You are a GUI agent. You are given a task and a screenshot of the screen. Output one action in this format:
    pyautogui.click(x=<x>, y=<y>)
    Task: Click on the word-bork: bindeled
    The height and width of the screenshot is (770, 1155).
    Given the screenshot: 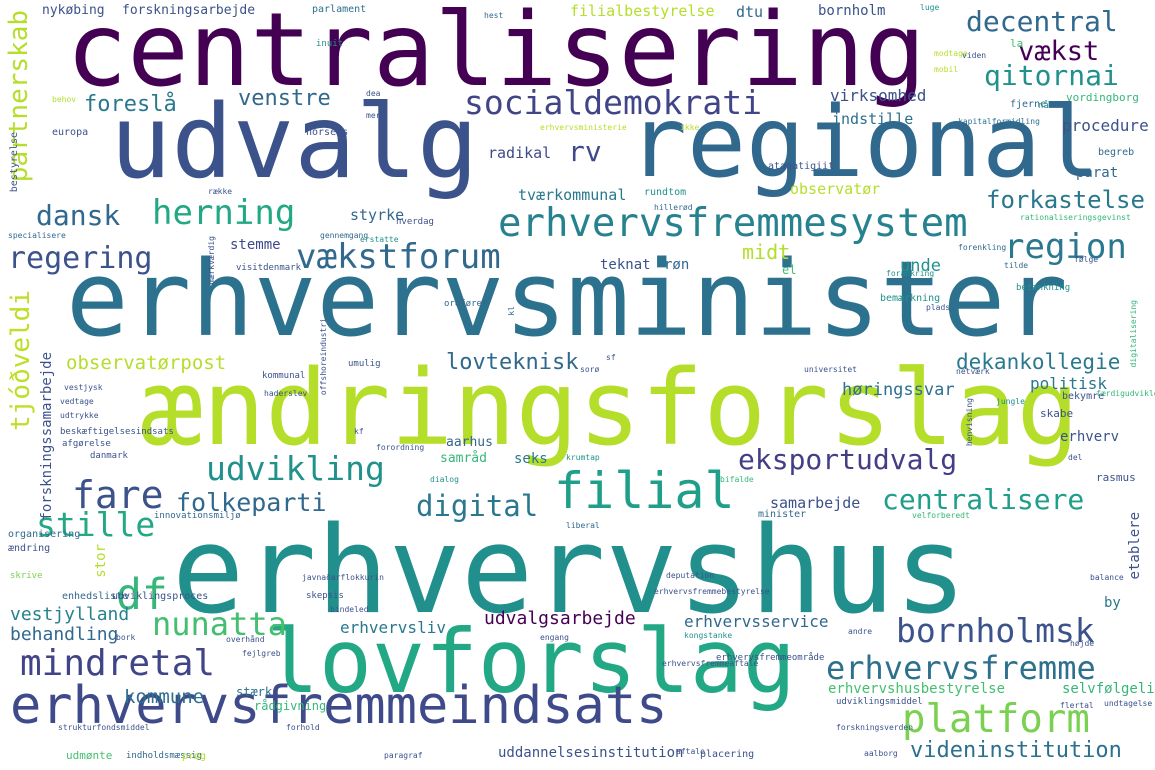 What is the action you would take?
    pyautogui.click(x=349, y=609)
    